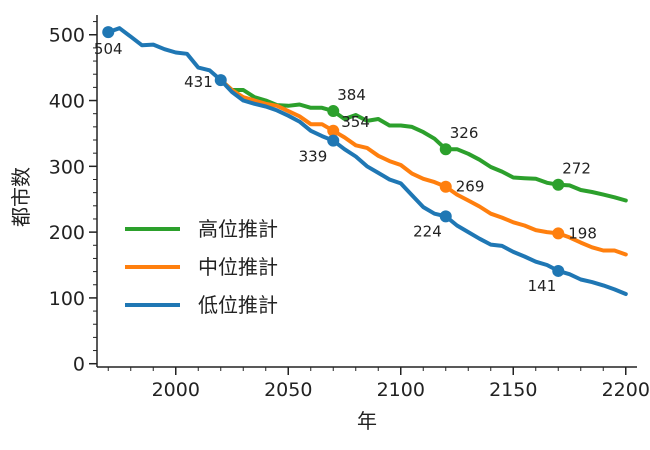 The height and width of the screenshot is (450, 650). What do you see at coordinates (67, 299) in the screenshot?
I see `y-tick-label: 100` at bounding box center [67, 299].